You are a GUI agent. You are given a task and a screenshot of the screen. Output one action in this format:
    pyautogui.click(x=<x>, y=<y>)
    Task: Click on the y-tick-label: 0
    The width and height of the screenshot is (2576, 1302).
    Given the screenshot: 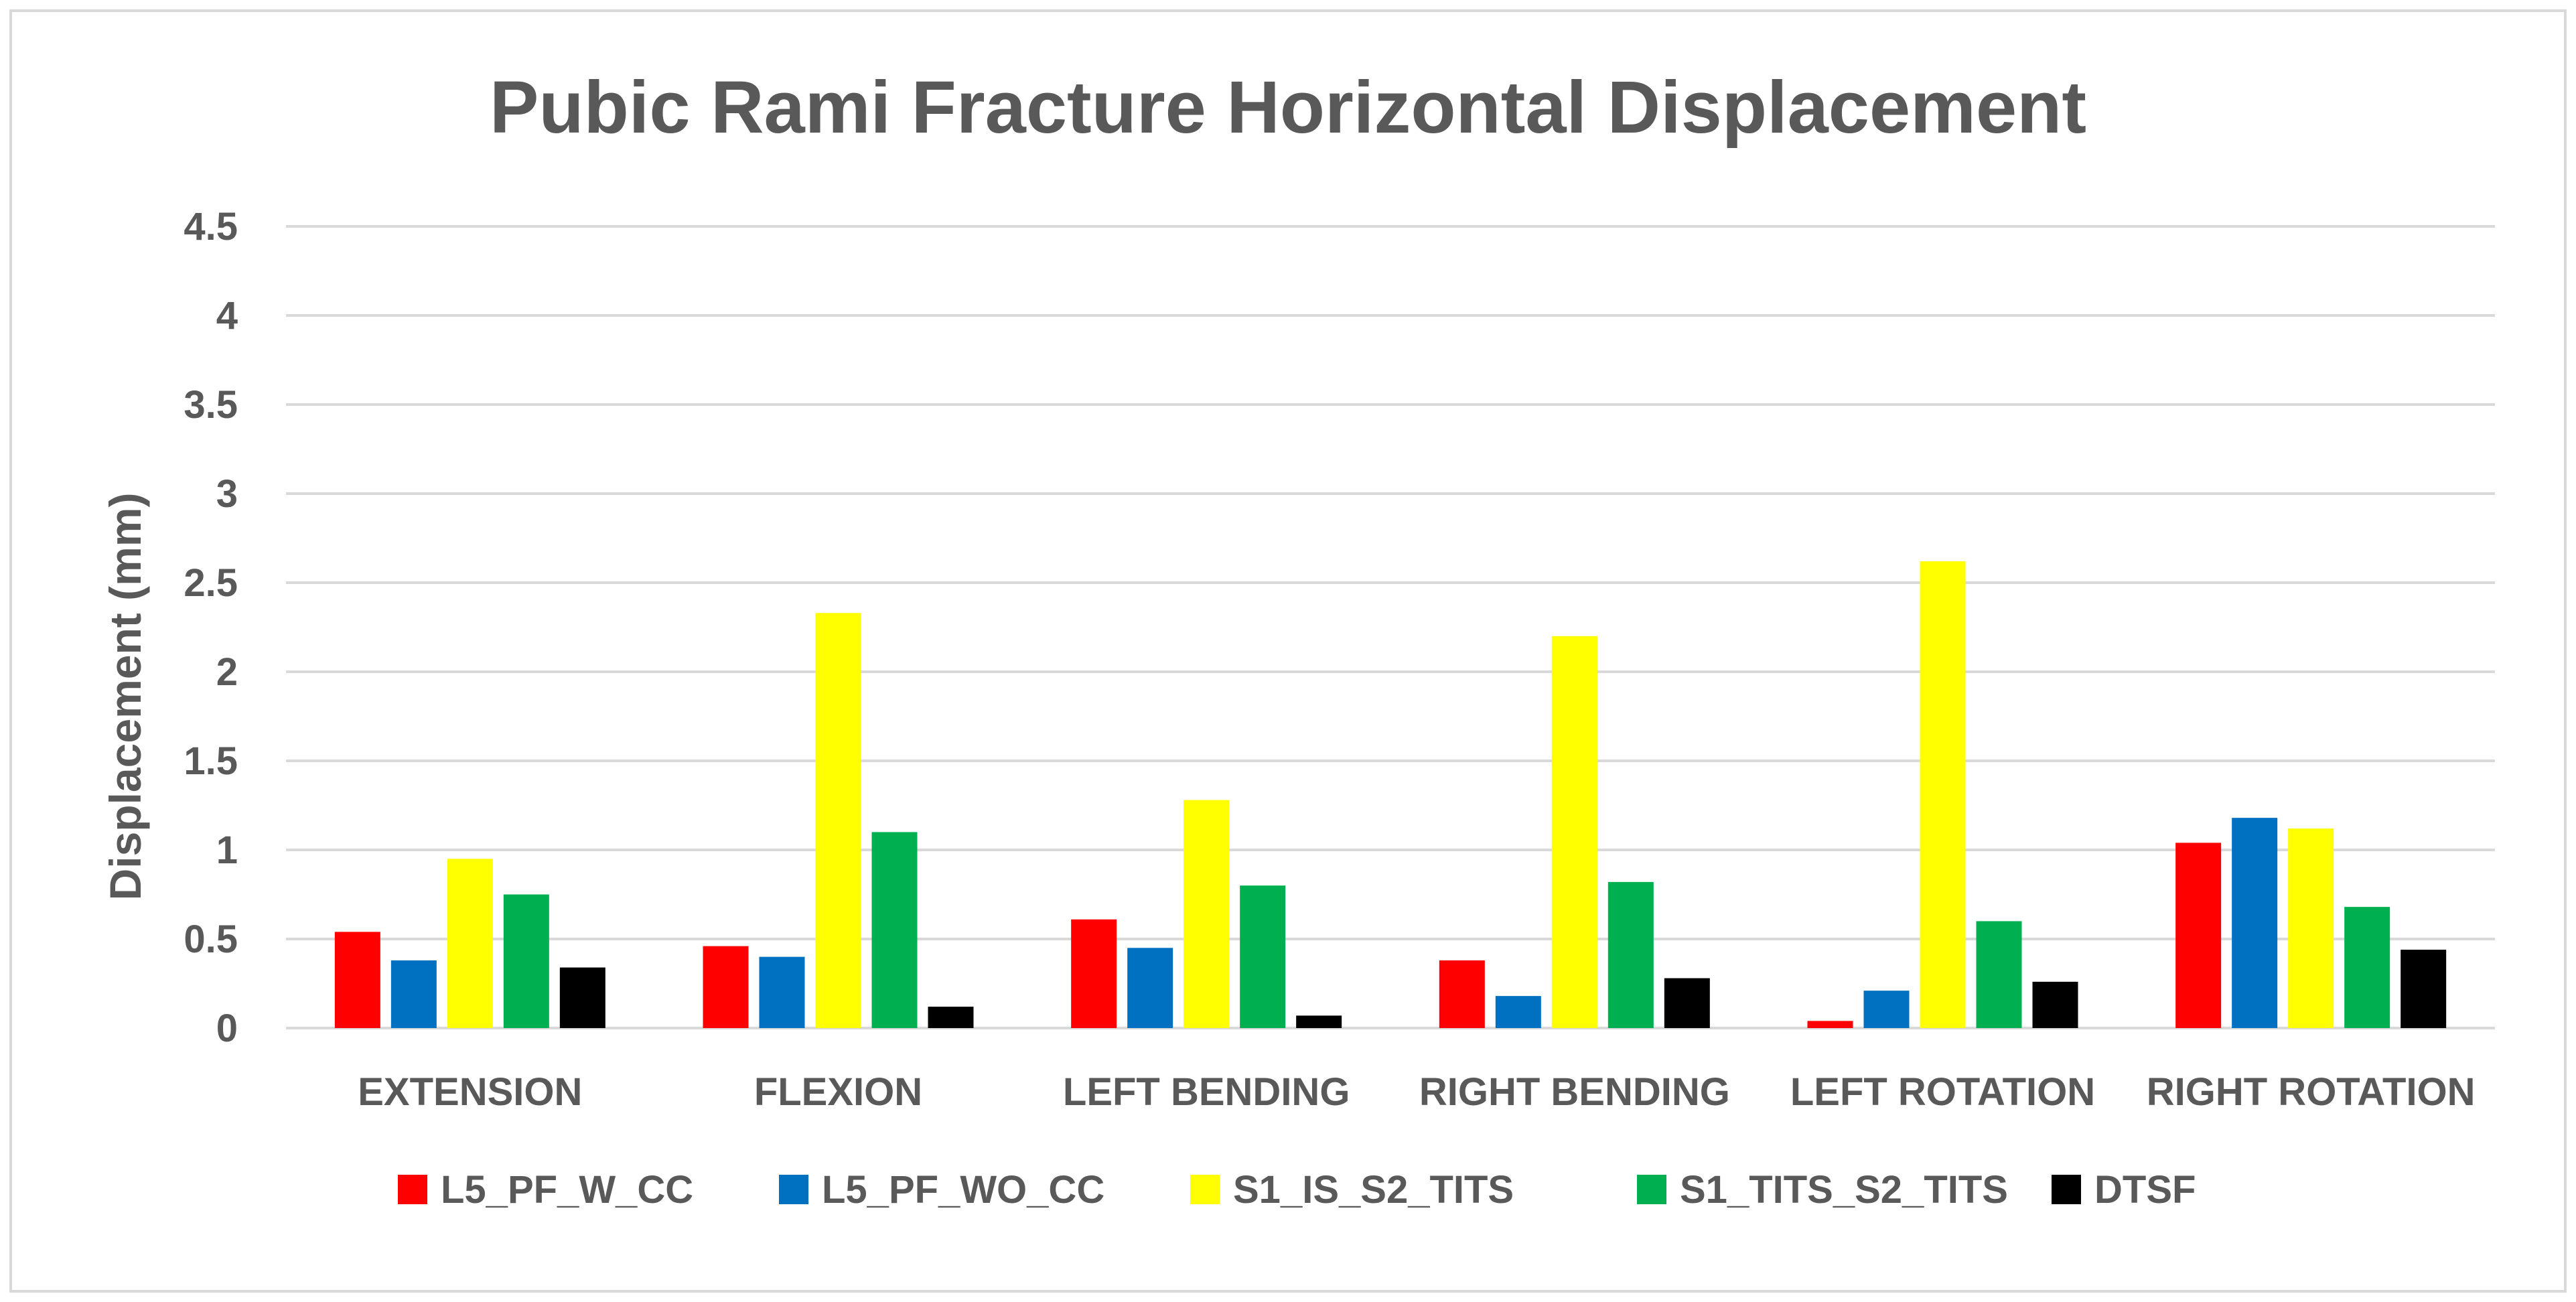 What is the action you would take?
    pyautogui.click(x=227, y=1028)
    